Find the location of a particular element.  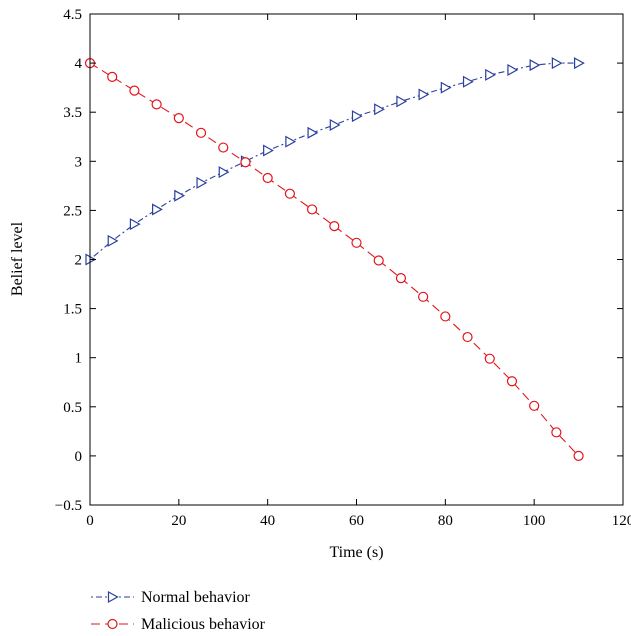

y-tick-label: 1 is located at coordinates (79, 359).